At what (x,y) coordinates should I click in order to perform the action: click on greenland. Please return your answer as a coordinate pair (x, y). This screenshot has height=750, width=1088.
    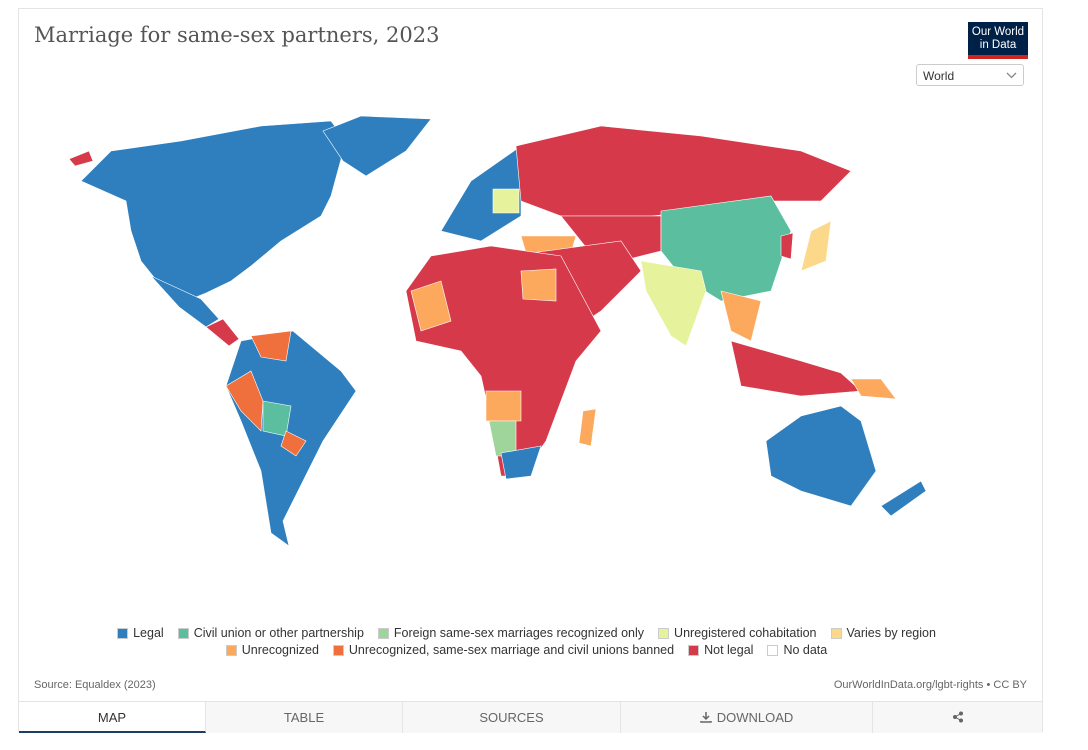
    Looking at the image, I should click on (377, 146).